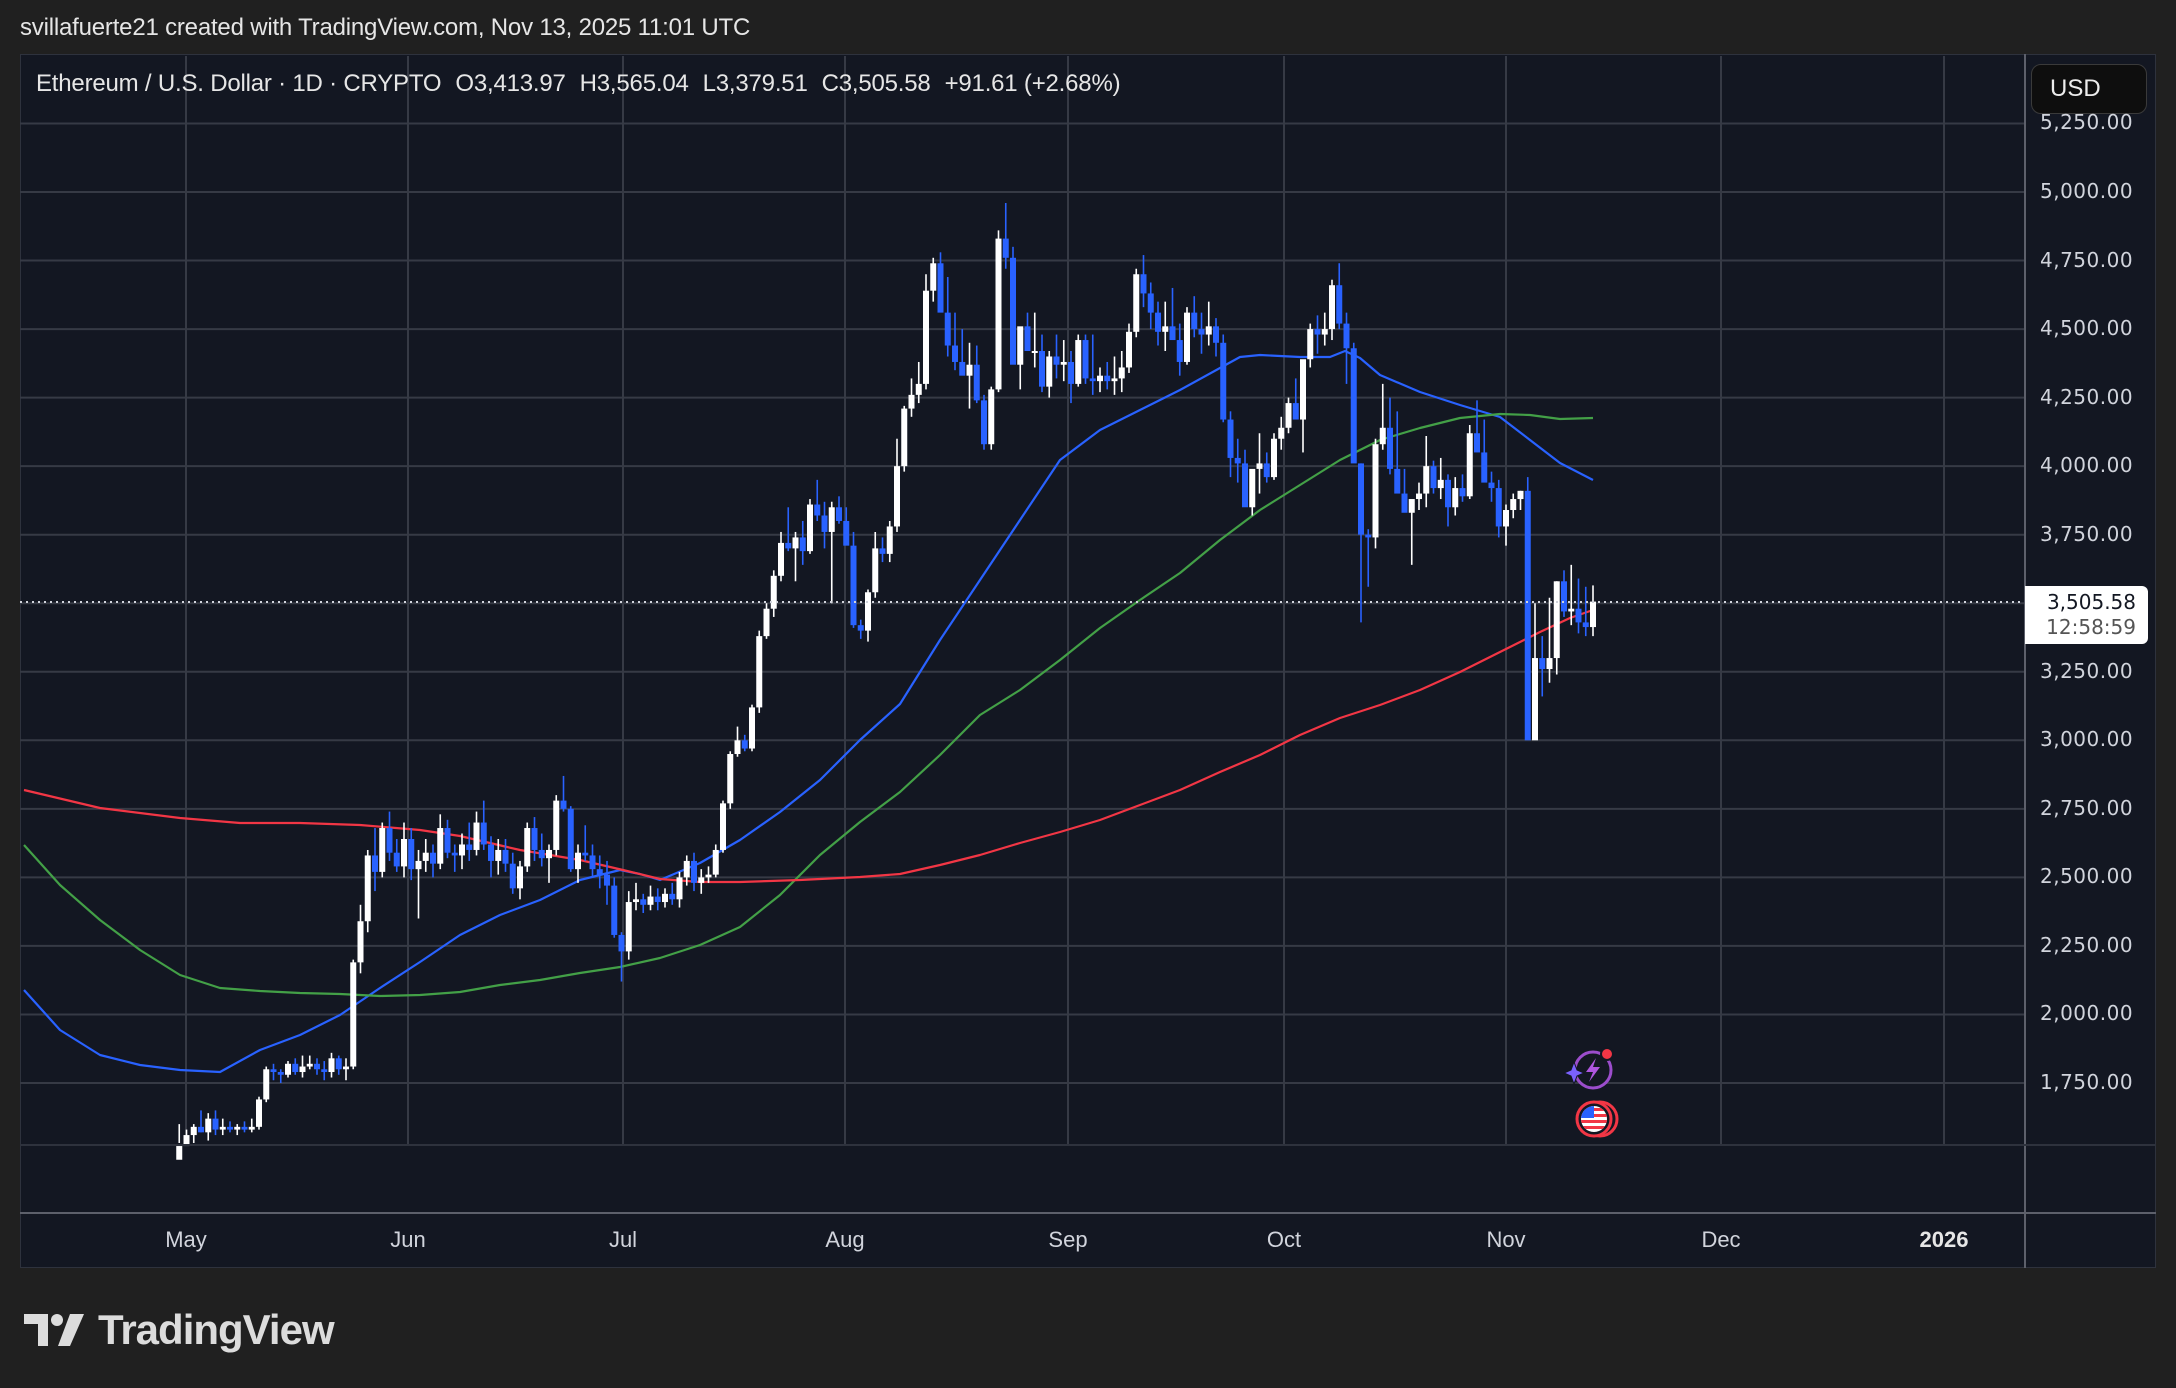  Describe the element at coordinates (876, 83) in the screenshot. I see `close-value: C3,505.58` at that location.